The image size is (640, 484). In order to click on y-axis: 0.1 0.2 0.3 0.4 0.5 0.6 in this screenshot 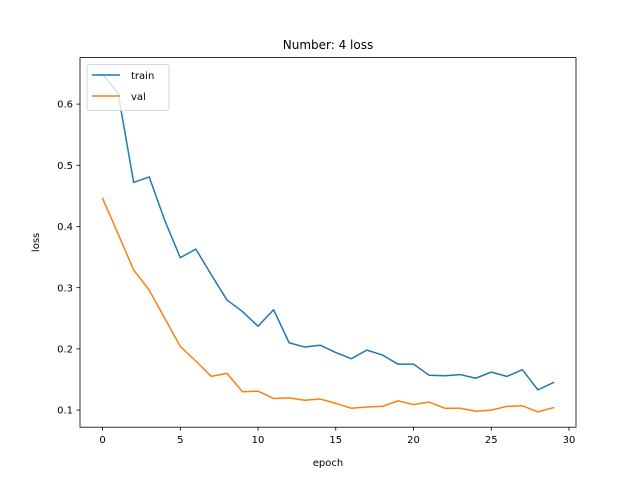, I will do `click(68, 258)`.